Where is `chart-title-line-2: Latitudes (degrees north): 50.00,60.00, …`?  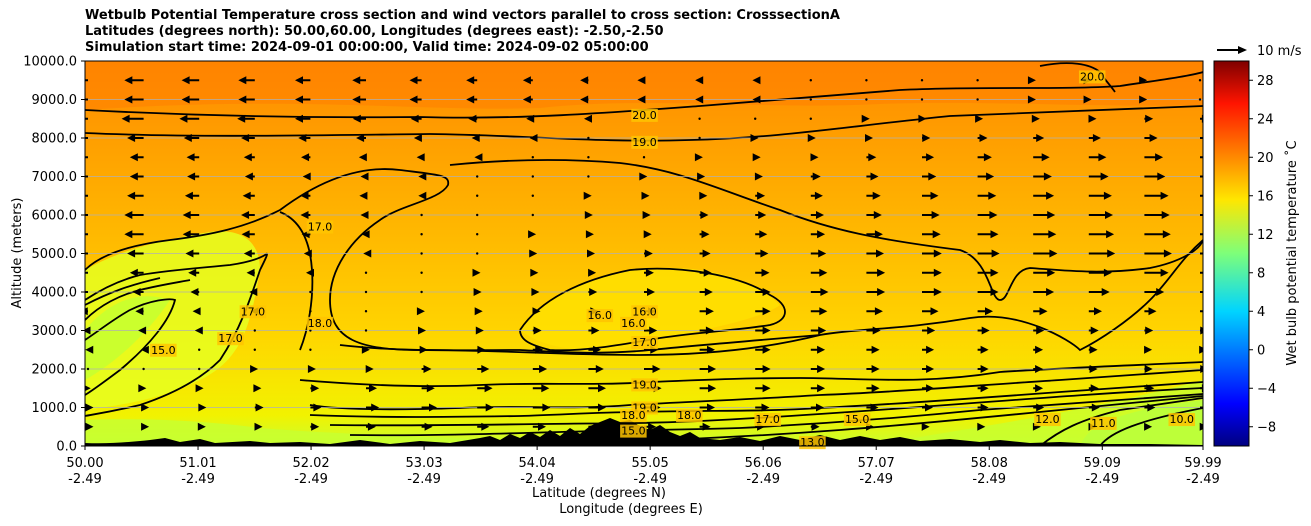 chart-title-line-2: Latitudes (degrees north): 50.00,60.00, … is located at coordinates (374, 31).